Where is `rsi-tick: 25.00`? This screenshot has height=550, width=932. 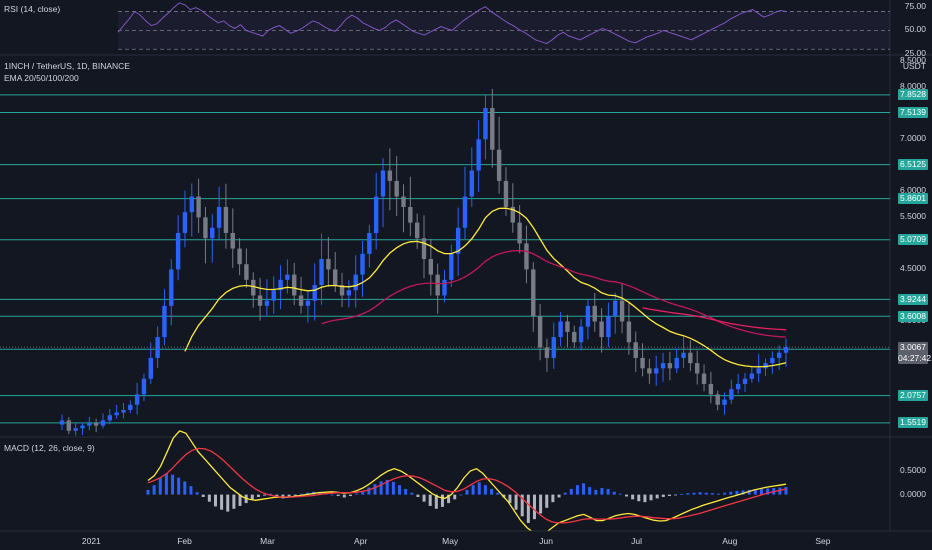
rsi-tick: 25.00 is located at coordinates (915, 53).